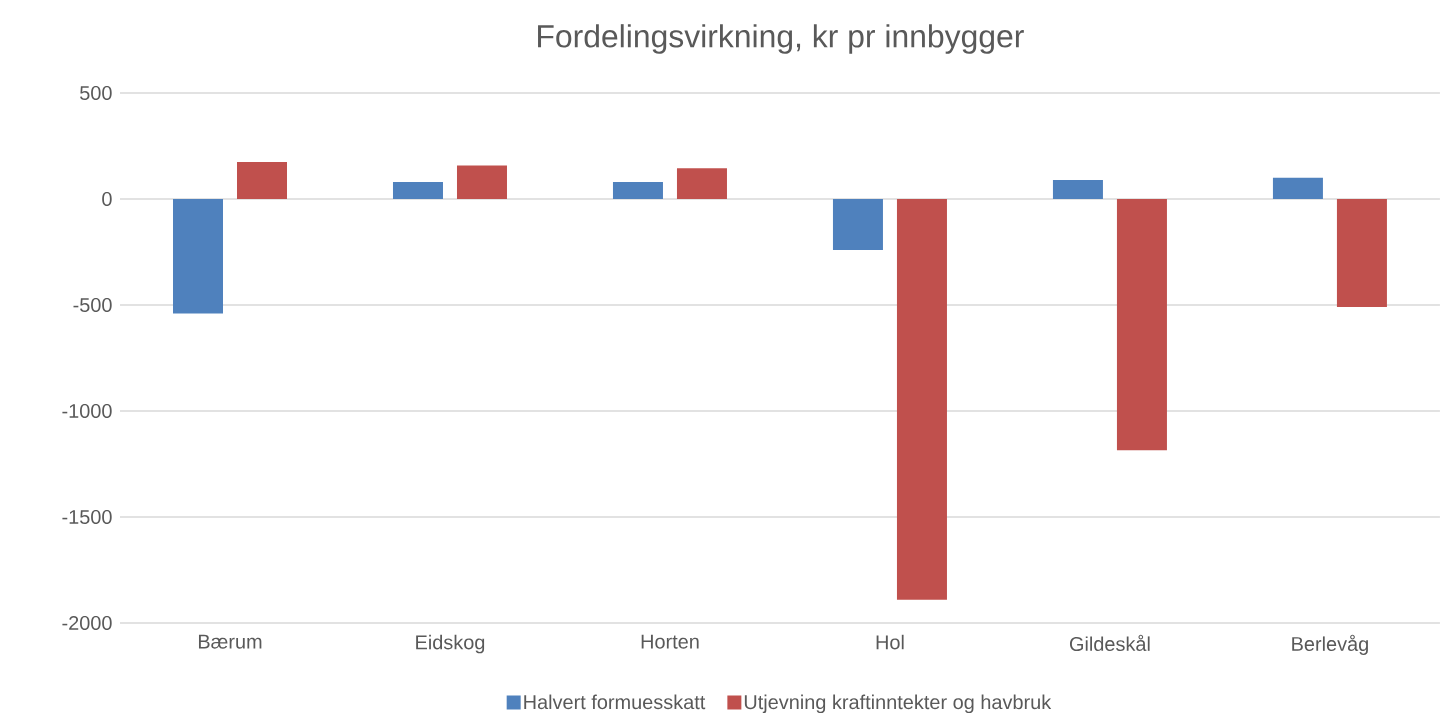  Describe the element at coordinates (87, 411) in the screenshot. I see `y-tick-label: -1000` at that location.